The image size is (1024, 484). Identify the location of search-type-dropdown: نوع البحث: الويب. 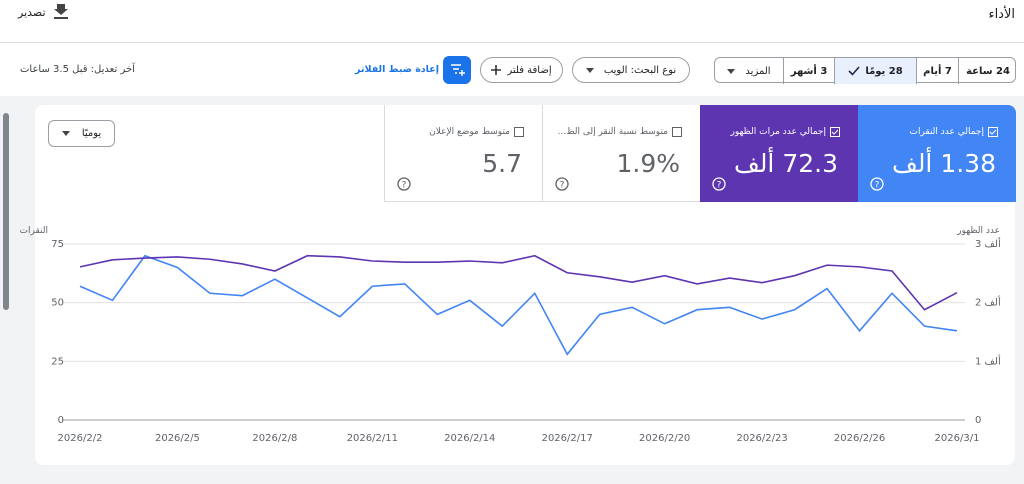
(631, 70).